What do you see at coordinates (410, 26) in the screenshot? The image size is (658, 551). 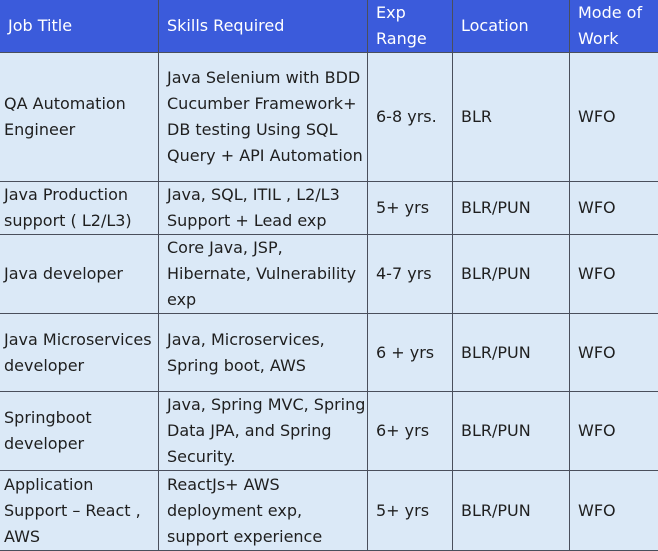 I see `header-exp-range: Exp Range` at bounding box center [410, 26].